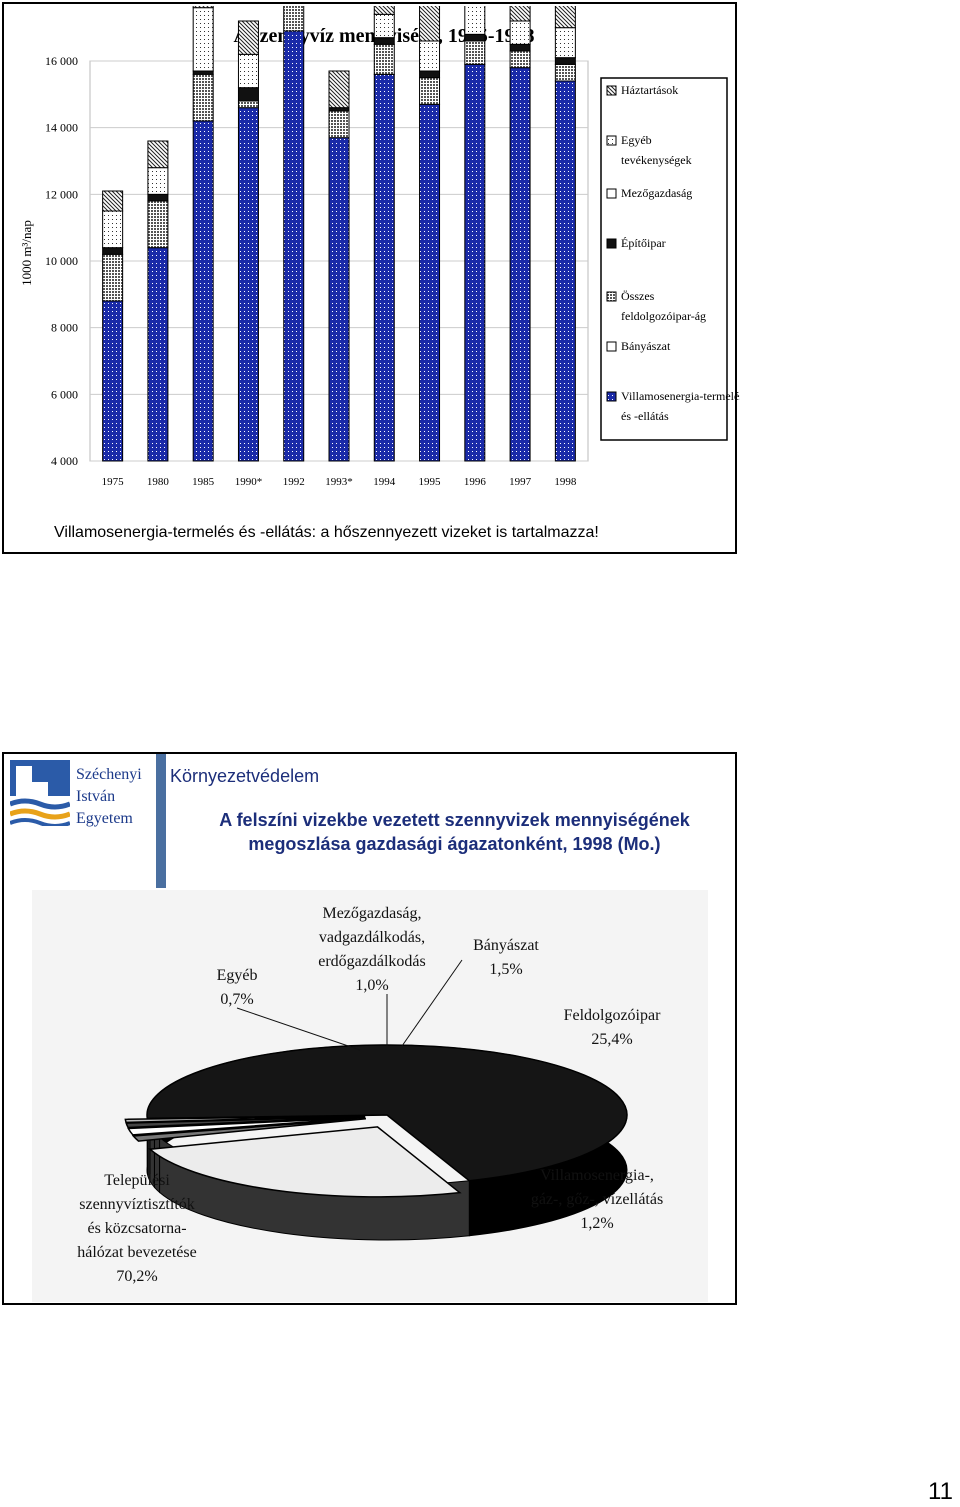 The height and width of the screenshot is (1507, 960). What do you see at coordinates (680, 406) in the screenshot?
I see `legend-label: Villamosenergia-termelés és -ellátás` at bounding box center [680, 406].